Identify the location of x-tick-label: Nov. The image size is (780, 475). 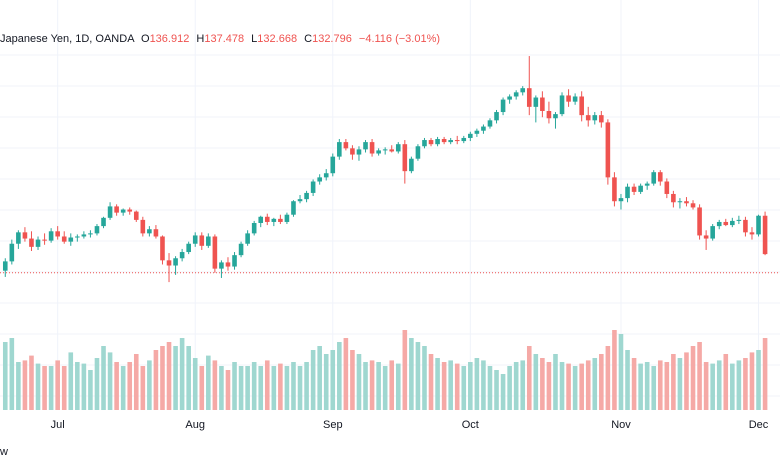
(621, 425).